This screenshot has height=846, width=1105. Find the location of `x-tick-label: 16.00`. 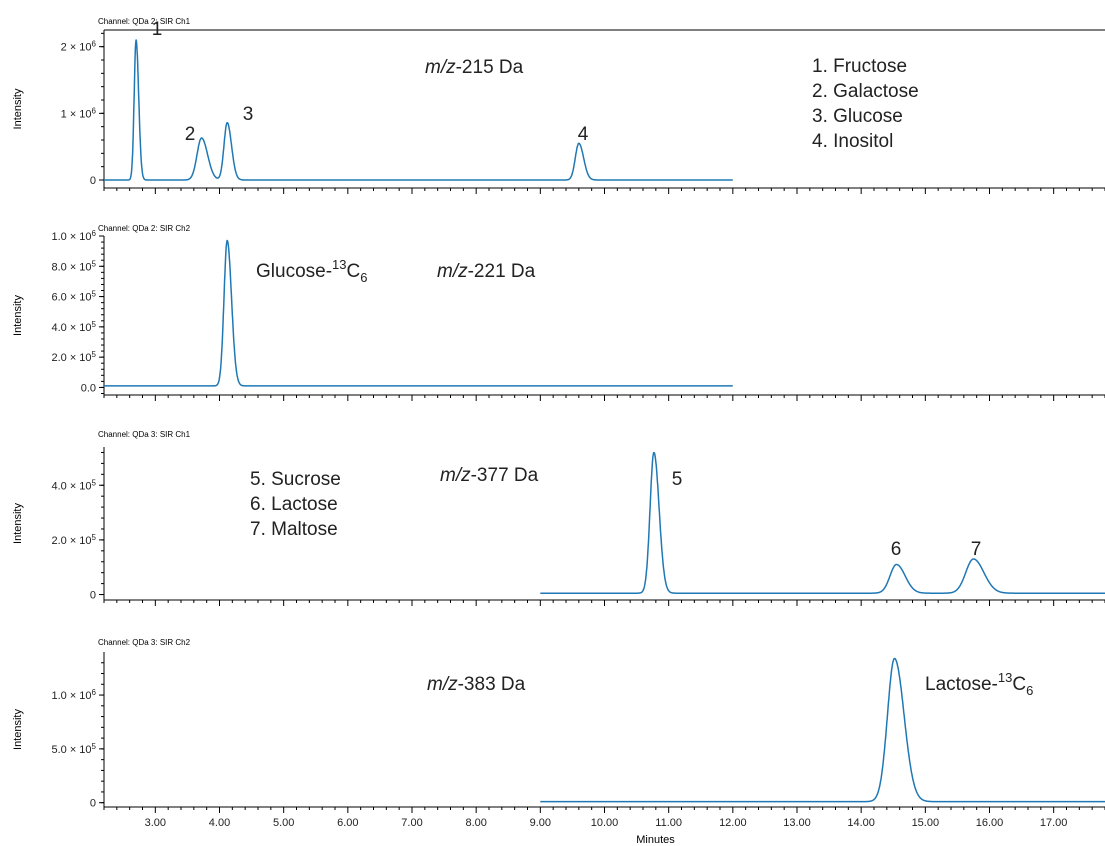

x-tick-label: 16.00 is located at coordinates (990, 823).